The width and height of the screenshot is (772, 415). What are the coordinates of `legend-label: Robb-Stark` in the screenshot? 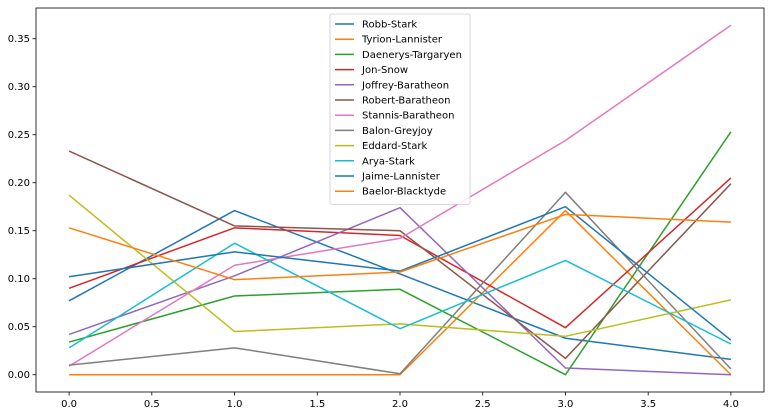 It's located at (389, 25).